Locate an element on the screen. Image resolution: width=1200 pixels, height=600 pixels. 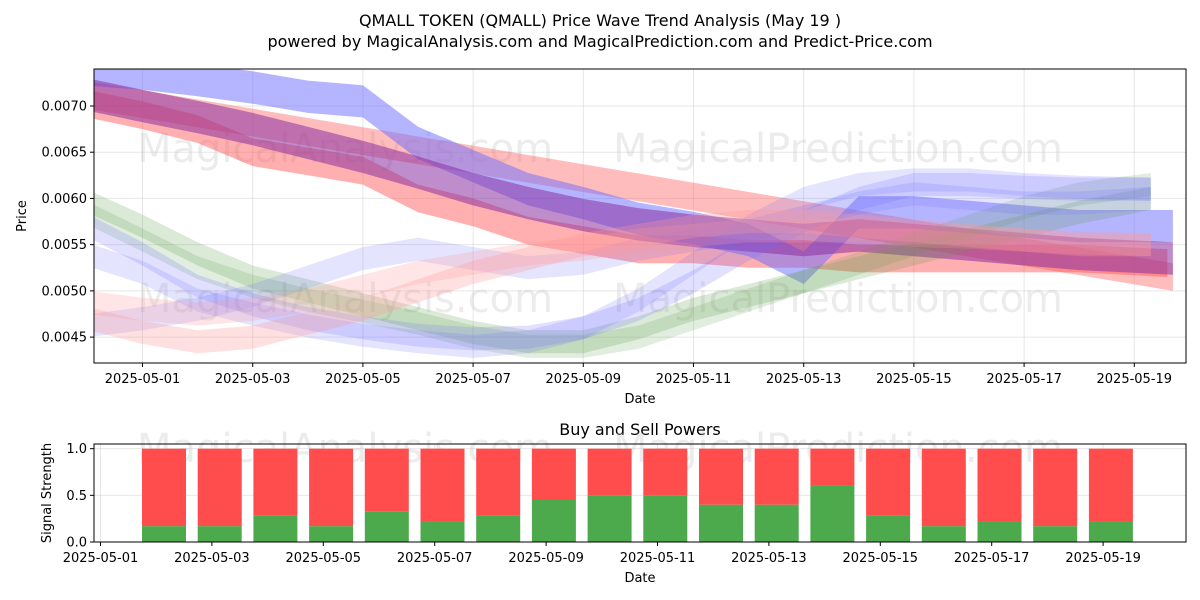
price-x-tick-label: 2025-05-07 is located at coordinates (473, 379).